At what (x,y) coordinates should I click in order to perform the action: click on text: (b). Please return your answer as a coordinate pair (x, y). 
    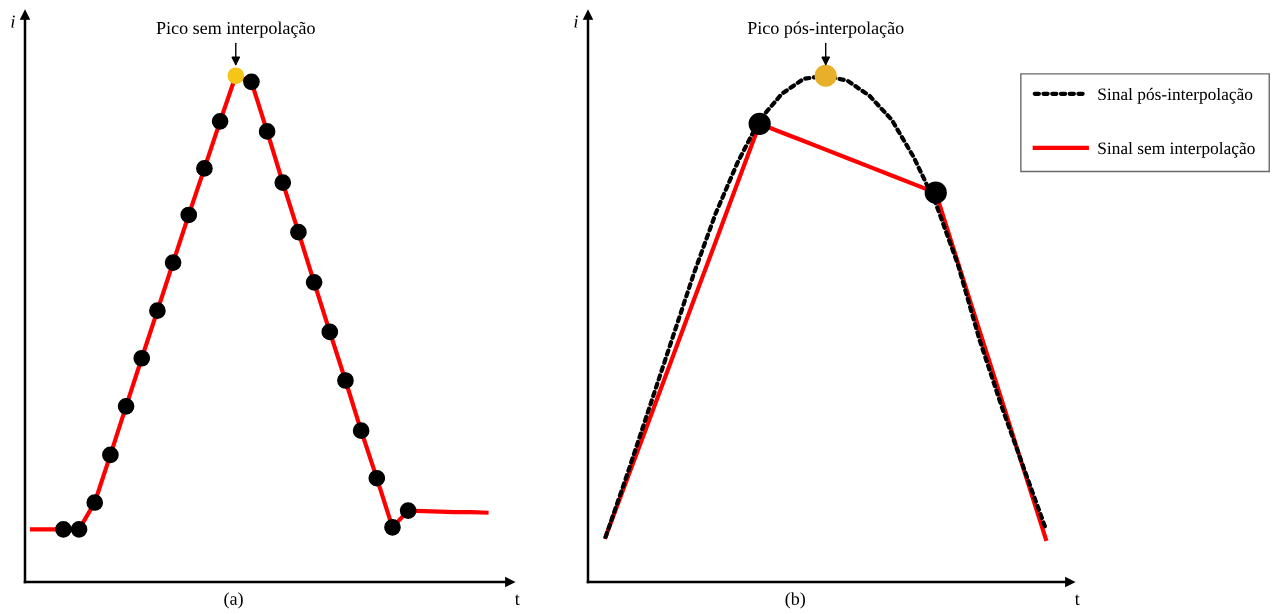
    Looking at the image, I should click on (795, 600).